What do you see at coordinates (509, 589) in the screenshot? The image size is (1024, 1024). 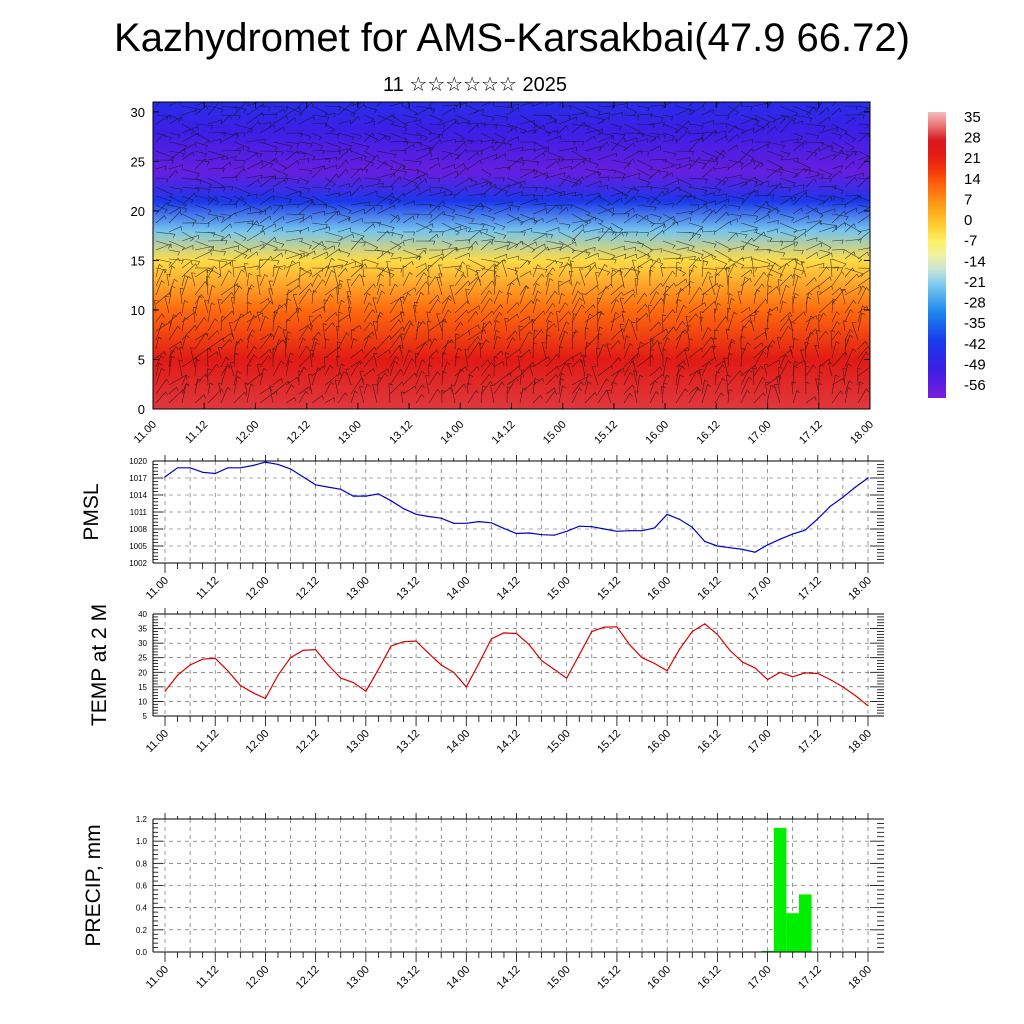 I see `x-tick-label: 14.12` at bounding box center [509, 589].